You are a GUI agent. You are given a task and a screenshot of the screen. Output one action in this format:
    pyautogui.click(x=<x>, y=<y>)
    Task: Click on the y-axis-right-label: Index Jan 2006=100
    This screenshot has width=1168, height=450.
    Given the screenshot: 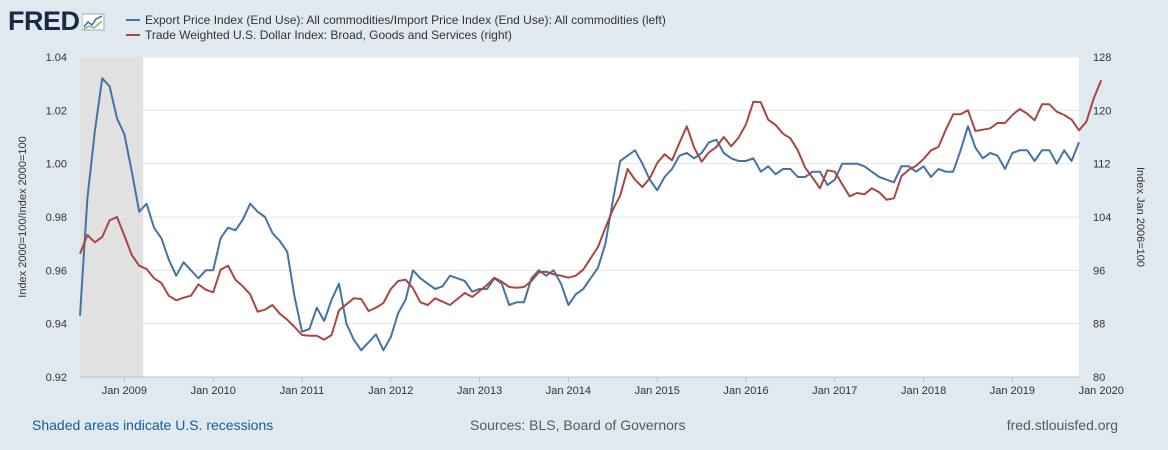 What is the action you would take?
    pyautogui.click(x=1140, y=217)
    